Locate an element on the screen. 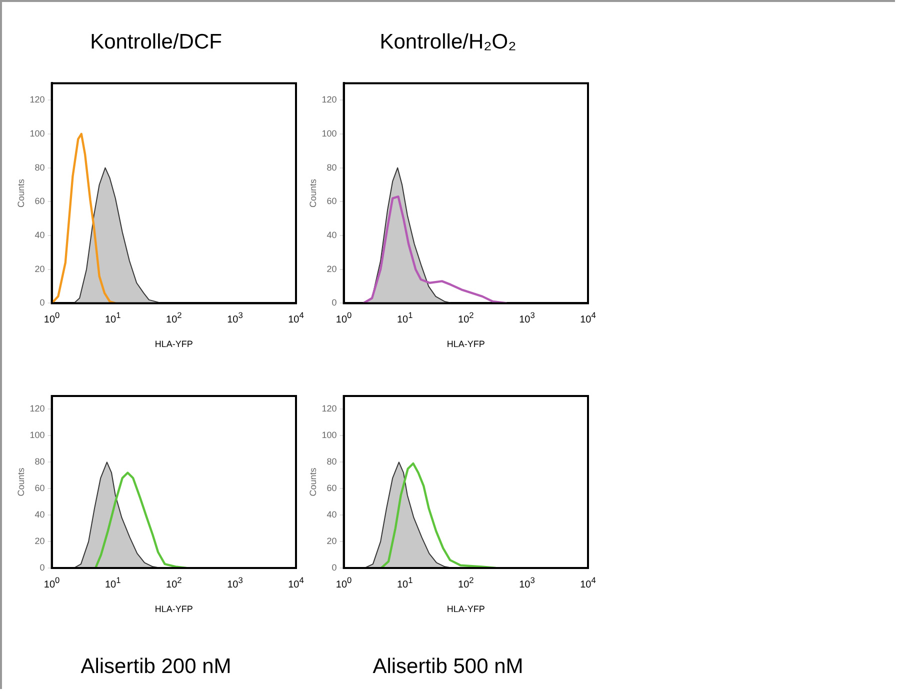  text: Alisertib 200 nM is located at coordinates (156, 666).